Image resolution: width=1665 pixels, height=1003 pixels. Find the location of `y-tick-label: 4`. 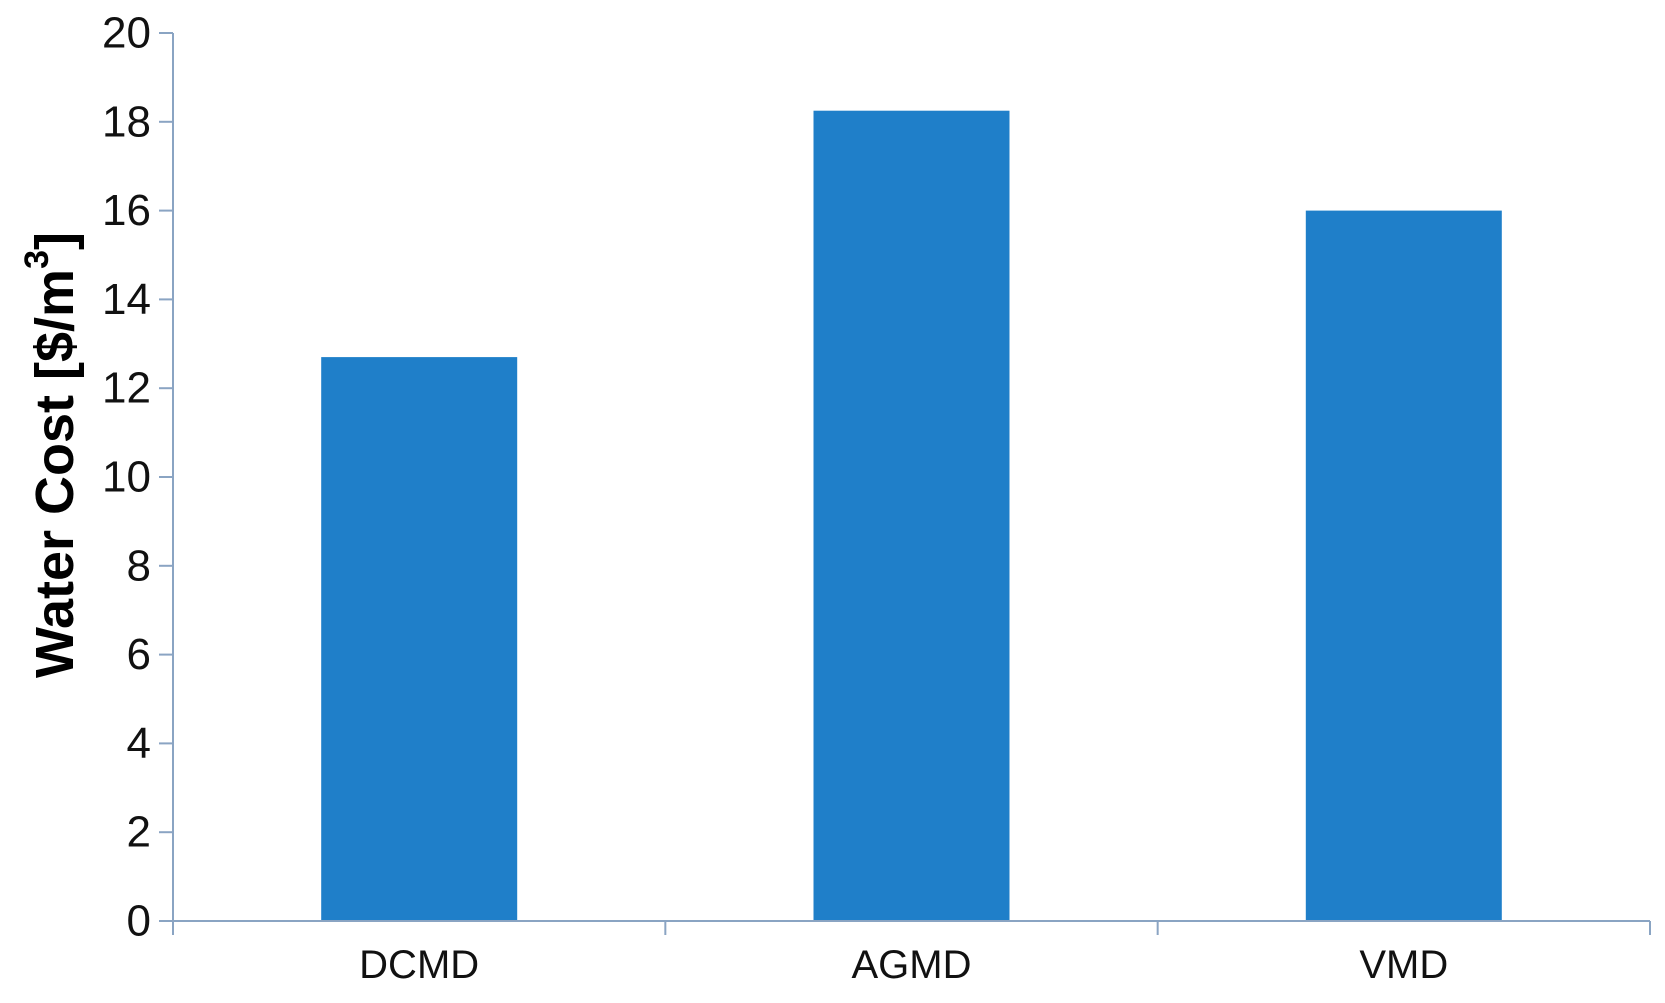

y-tick-label: 4 is located at coordinates (139, 743).